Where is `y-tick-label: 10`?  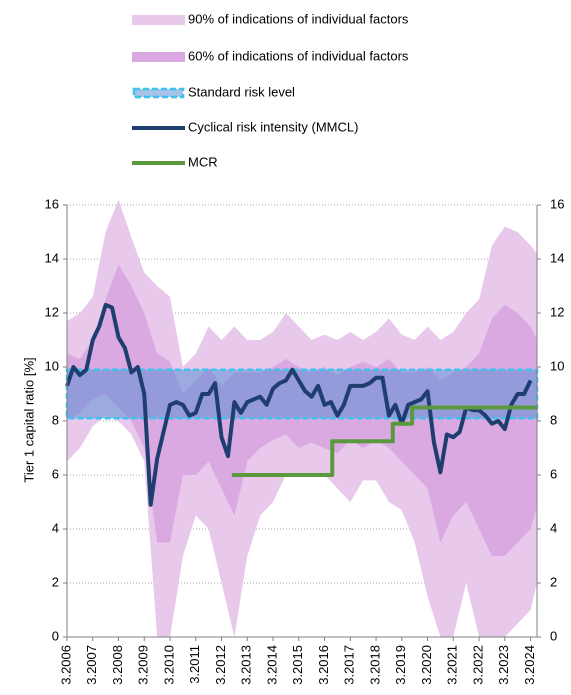 y-tick-label: 10 is located at coordinates (52, 365).